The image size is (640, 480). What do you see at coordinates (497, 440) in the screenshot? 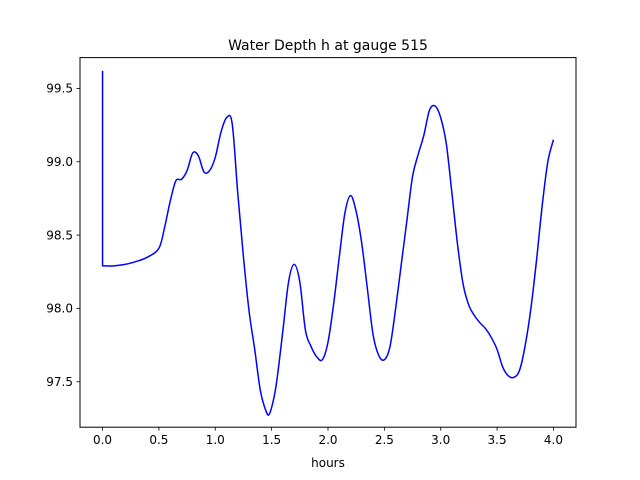
I see `x-tick-label: 3.5` at bounding box center [497, 440].